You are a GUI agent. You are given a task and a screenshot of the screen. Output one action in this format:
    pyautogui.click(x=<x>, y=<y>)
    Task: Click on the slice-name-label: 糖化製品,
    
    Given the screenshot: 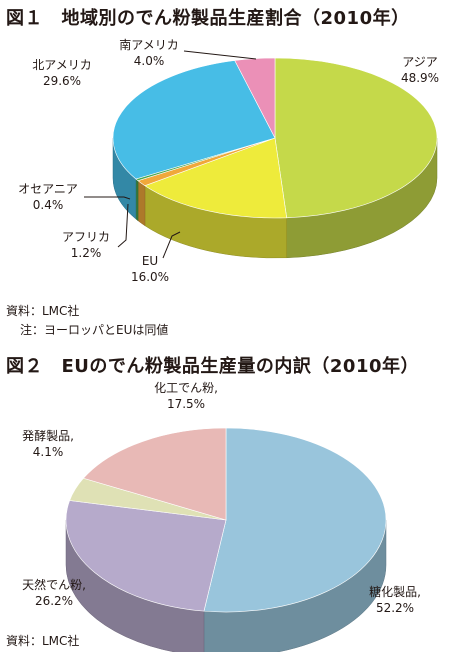 What is the action you would take?
    pyautogui.click(x=395, y=591)
    